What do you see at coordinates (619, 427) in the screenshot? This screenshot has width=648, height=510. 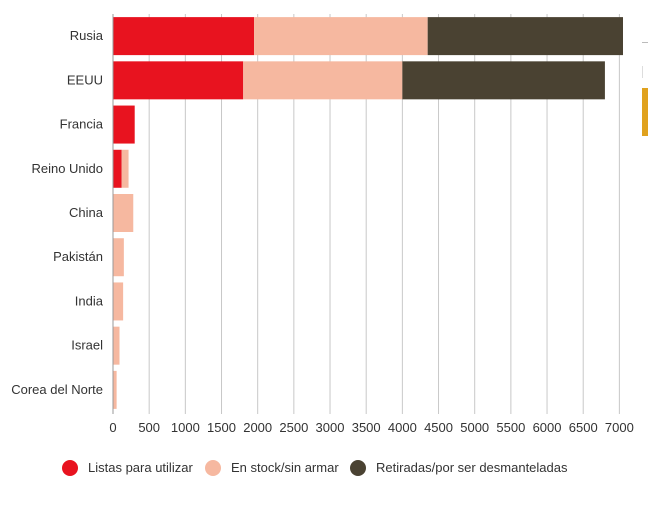 I see `x-tick-label: 7000` at bounding box center [619, 427].